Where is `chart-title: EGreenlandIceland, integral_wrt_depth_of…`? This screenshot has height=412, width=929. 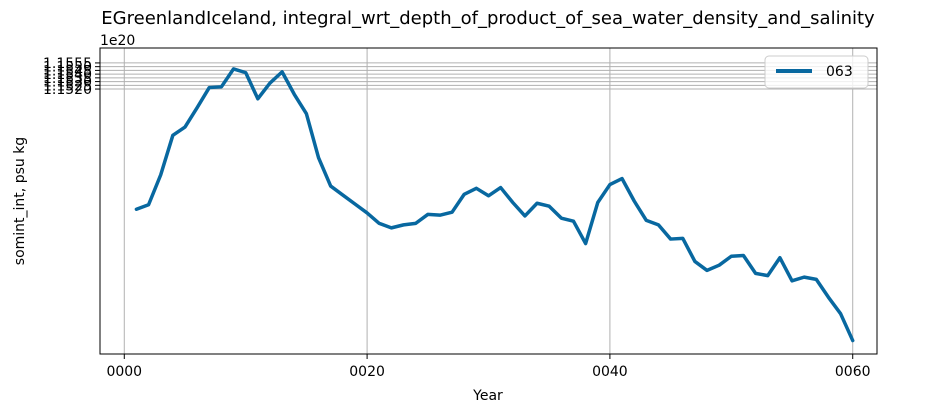 chart-title: EGreenlandIceland, integral_wrt_depth_of… is located at coordinates (488, 18).